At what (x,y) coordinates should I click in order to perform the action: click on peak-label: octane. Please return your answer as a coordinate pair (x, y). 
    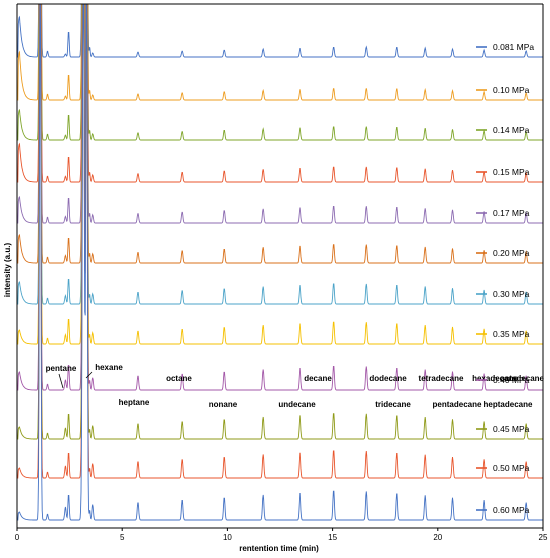
    Looking at the image, I should click on (179, 378).